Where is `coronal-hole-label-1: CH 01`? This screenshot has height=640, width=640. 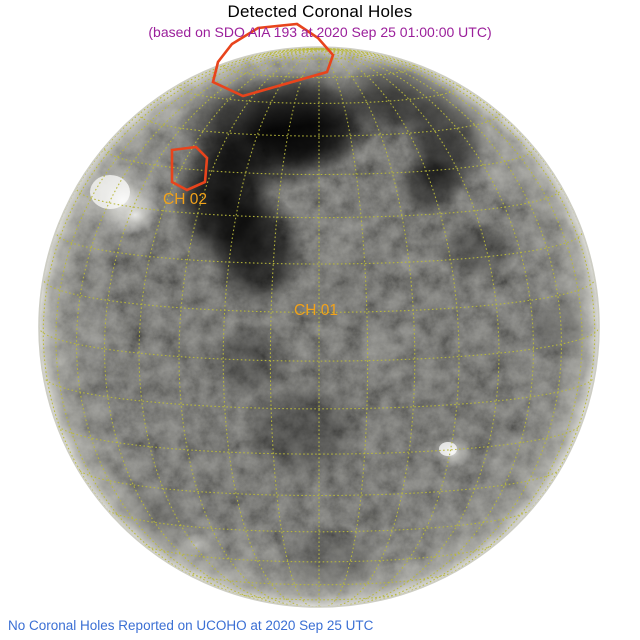
coronal-hole-label-1: CH 01 is located at coordinates (316, 310).